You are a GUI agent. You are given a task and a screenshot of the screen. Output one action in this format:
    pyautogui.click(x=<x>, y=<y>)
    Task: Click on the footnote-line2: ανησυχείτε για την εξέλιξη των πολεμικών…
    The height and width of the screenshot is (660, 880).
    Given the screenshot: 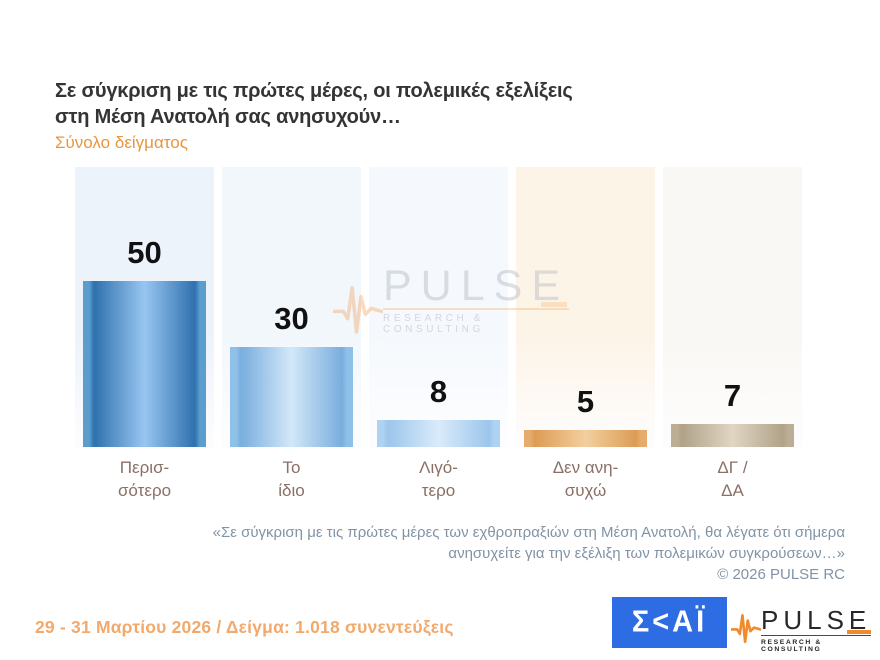 What is the action you would take?
    pyautogui.click(x=646, y=553)
    